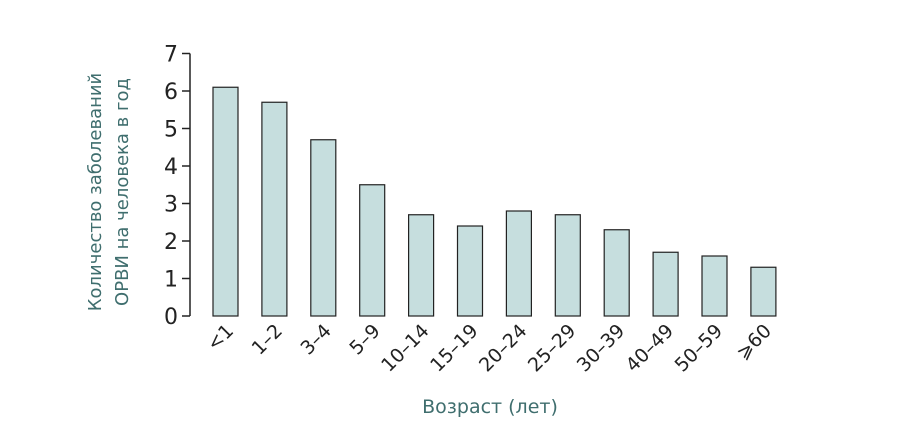 This screenshot has height=442, width=900. What do you see at coordinates (699, 348) in the screenshot?
I see `x-tick-label: 50–59` at bounding box center [699, 348].